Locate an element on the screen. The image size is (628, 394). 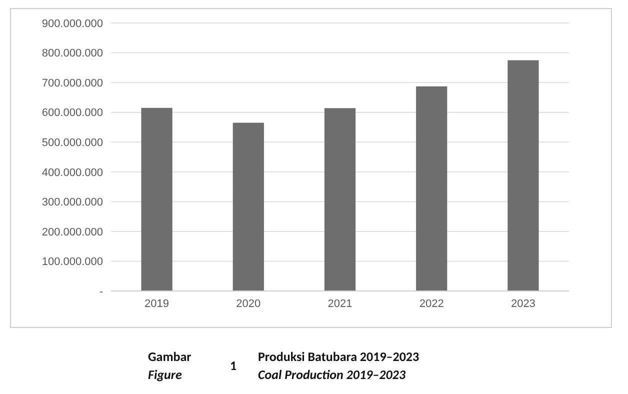
y-tick-label: 100.000.000 is located at coordinates (72, 262).